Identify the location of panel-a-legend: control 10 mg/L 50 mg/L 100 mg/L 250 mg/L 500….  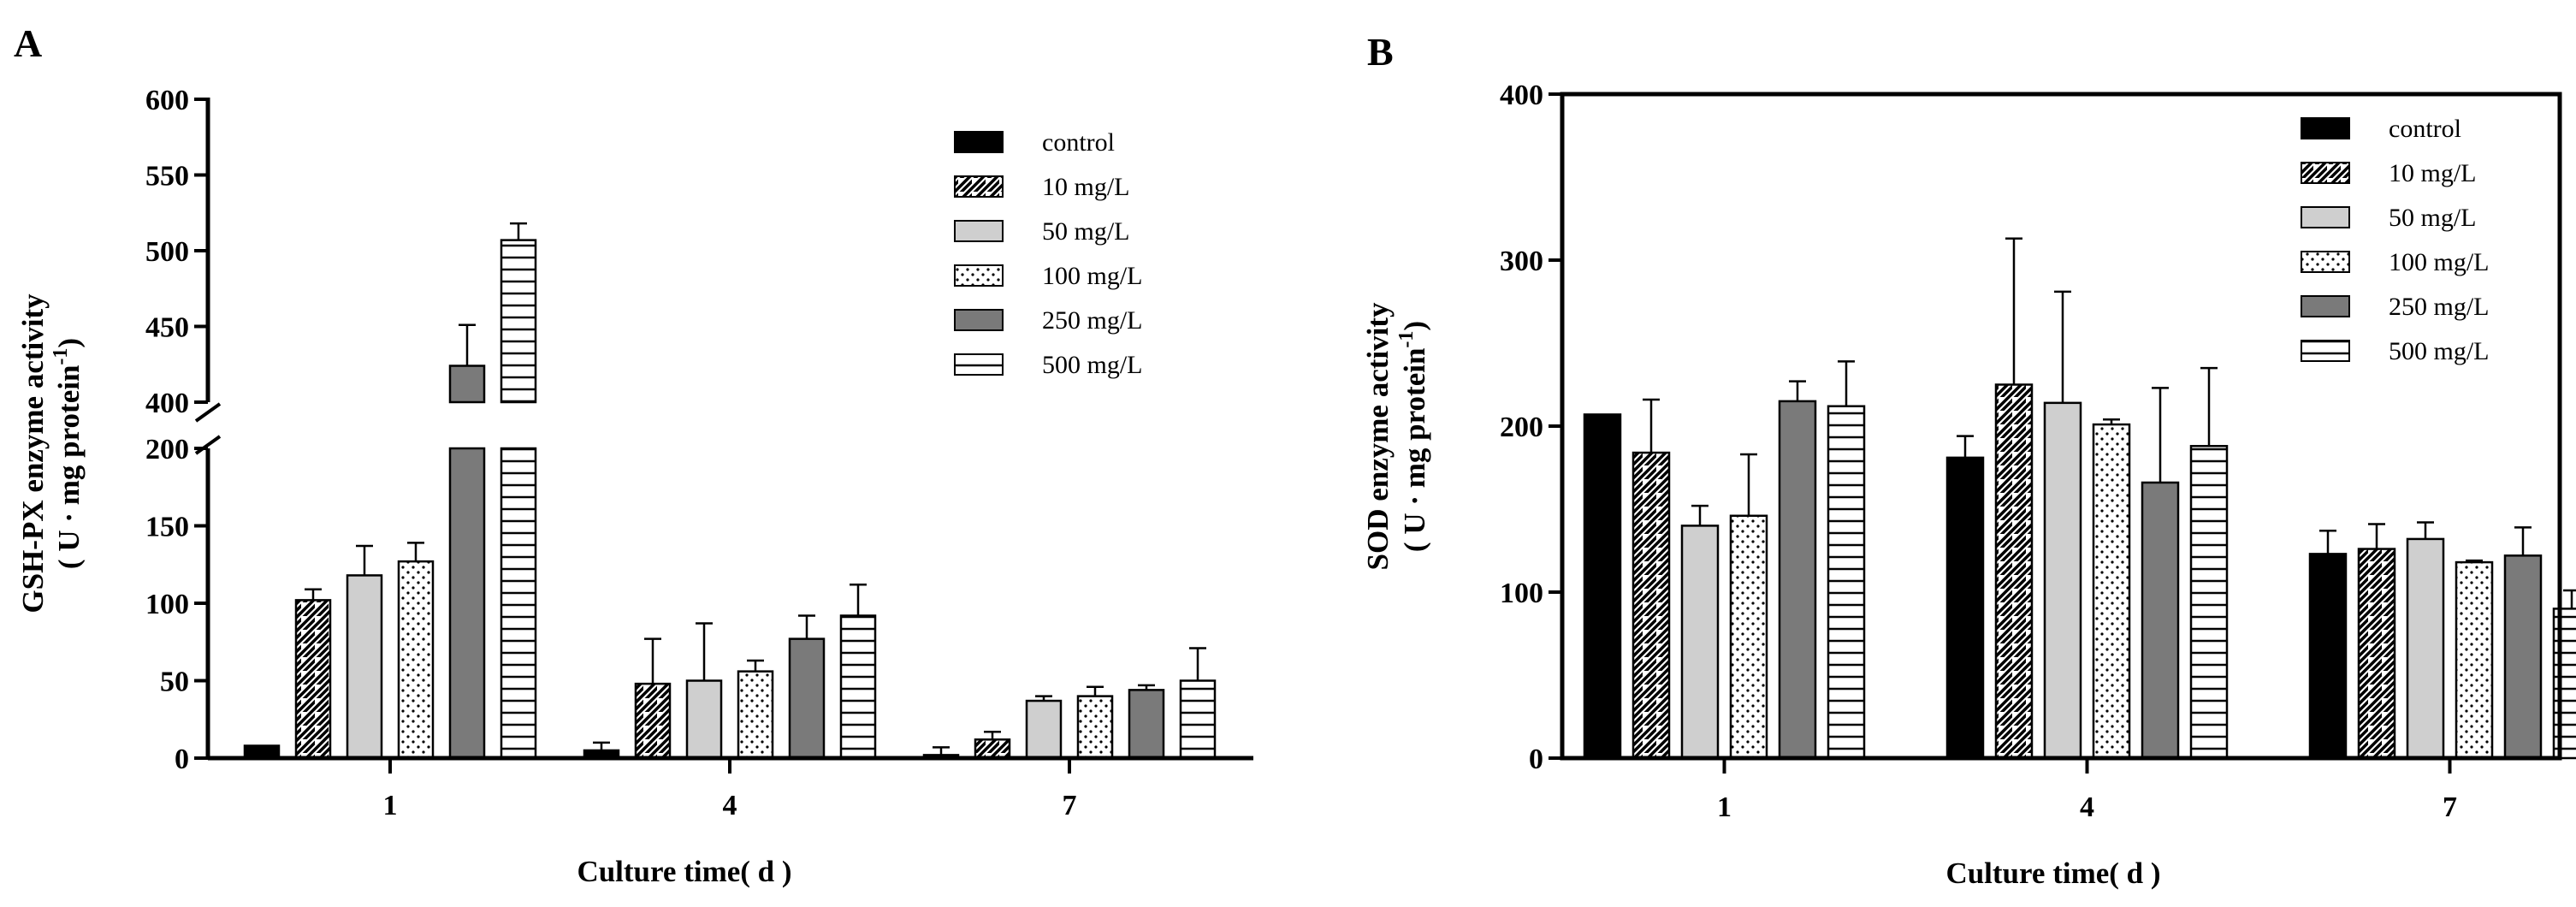
(1048, 254).